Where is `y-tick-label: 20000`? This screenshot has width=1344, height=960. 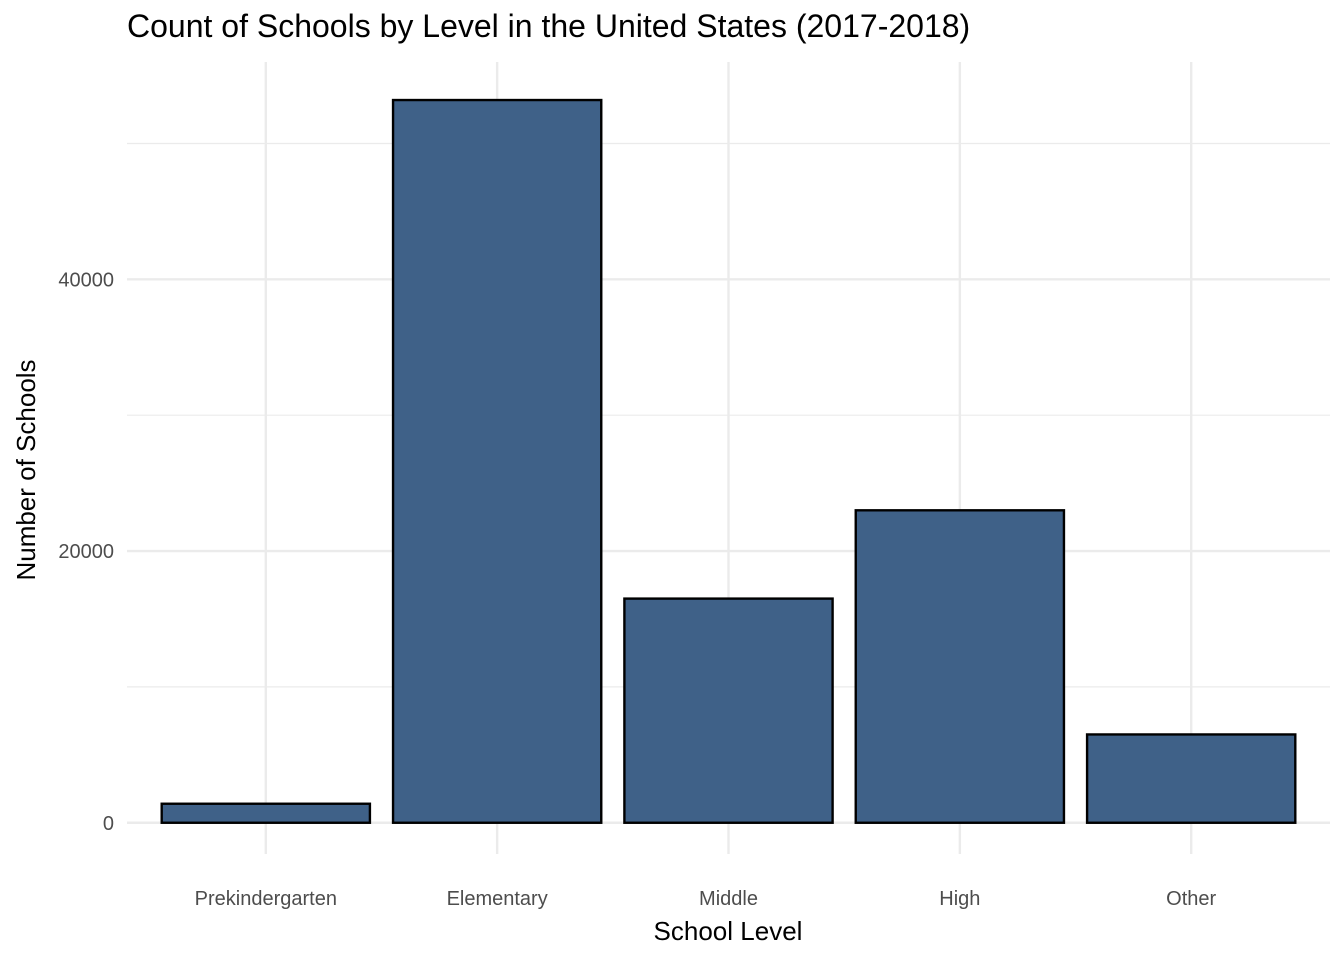
y-tick-label: 20000 is located at coordinates (86, 552).